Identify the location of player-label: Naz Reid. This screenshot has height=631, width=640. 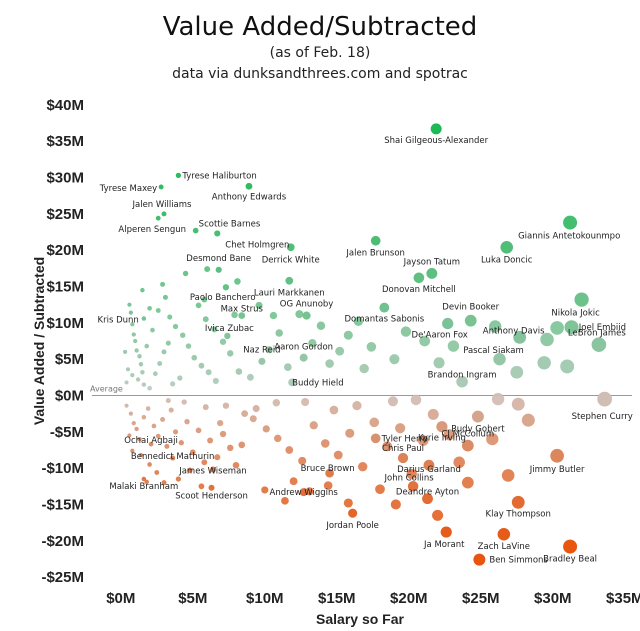
(261, 350).